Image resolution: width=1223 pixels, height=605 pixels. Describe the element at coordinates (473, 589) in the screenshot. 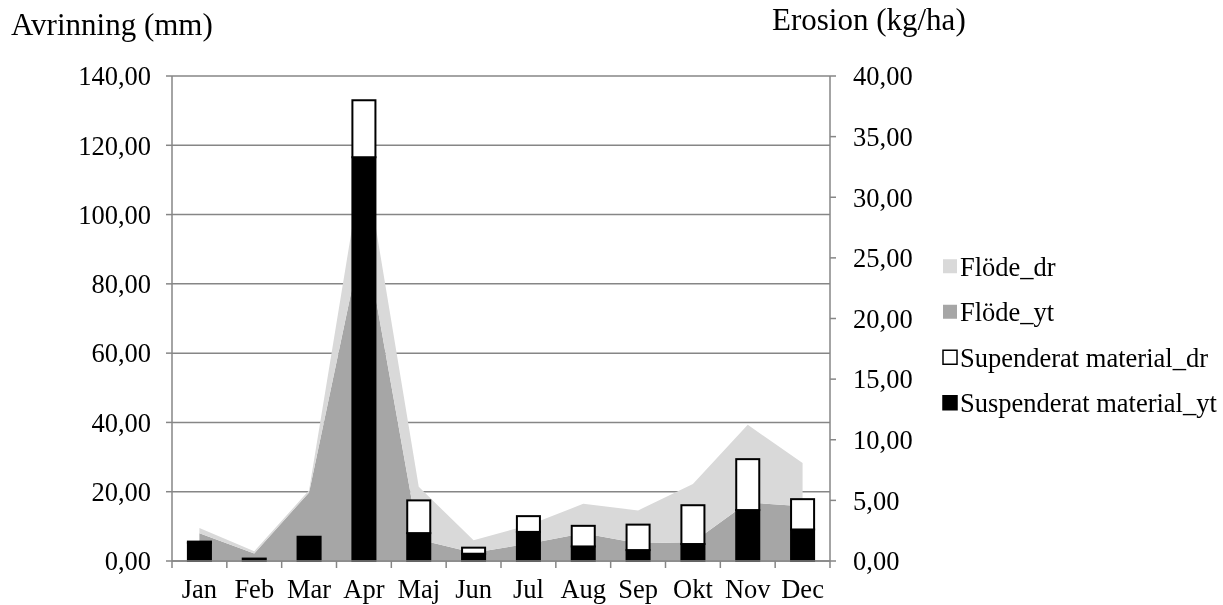

I see `x-tick-label: Jun` at that location.